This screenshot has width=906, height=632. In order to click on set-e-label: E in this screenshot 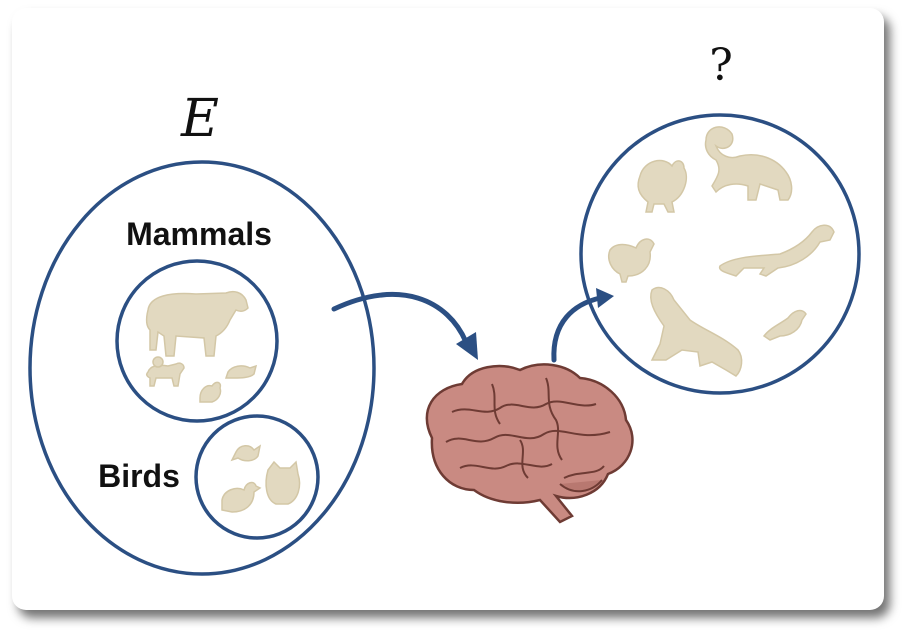, I will do `click(199, 119)`.